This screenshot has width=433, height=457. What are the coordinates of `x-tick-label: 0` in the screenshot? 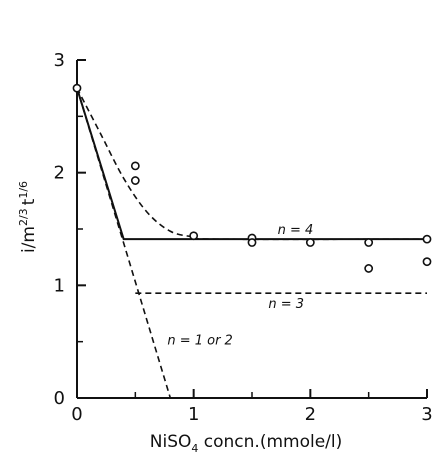 It's located at (76, 414).